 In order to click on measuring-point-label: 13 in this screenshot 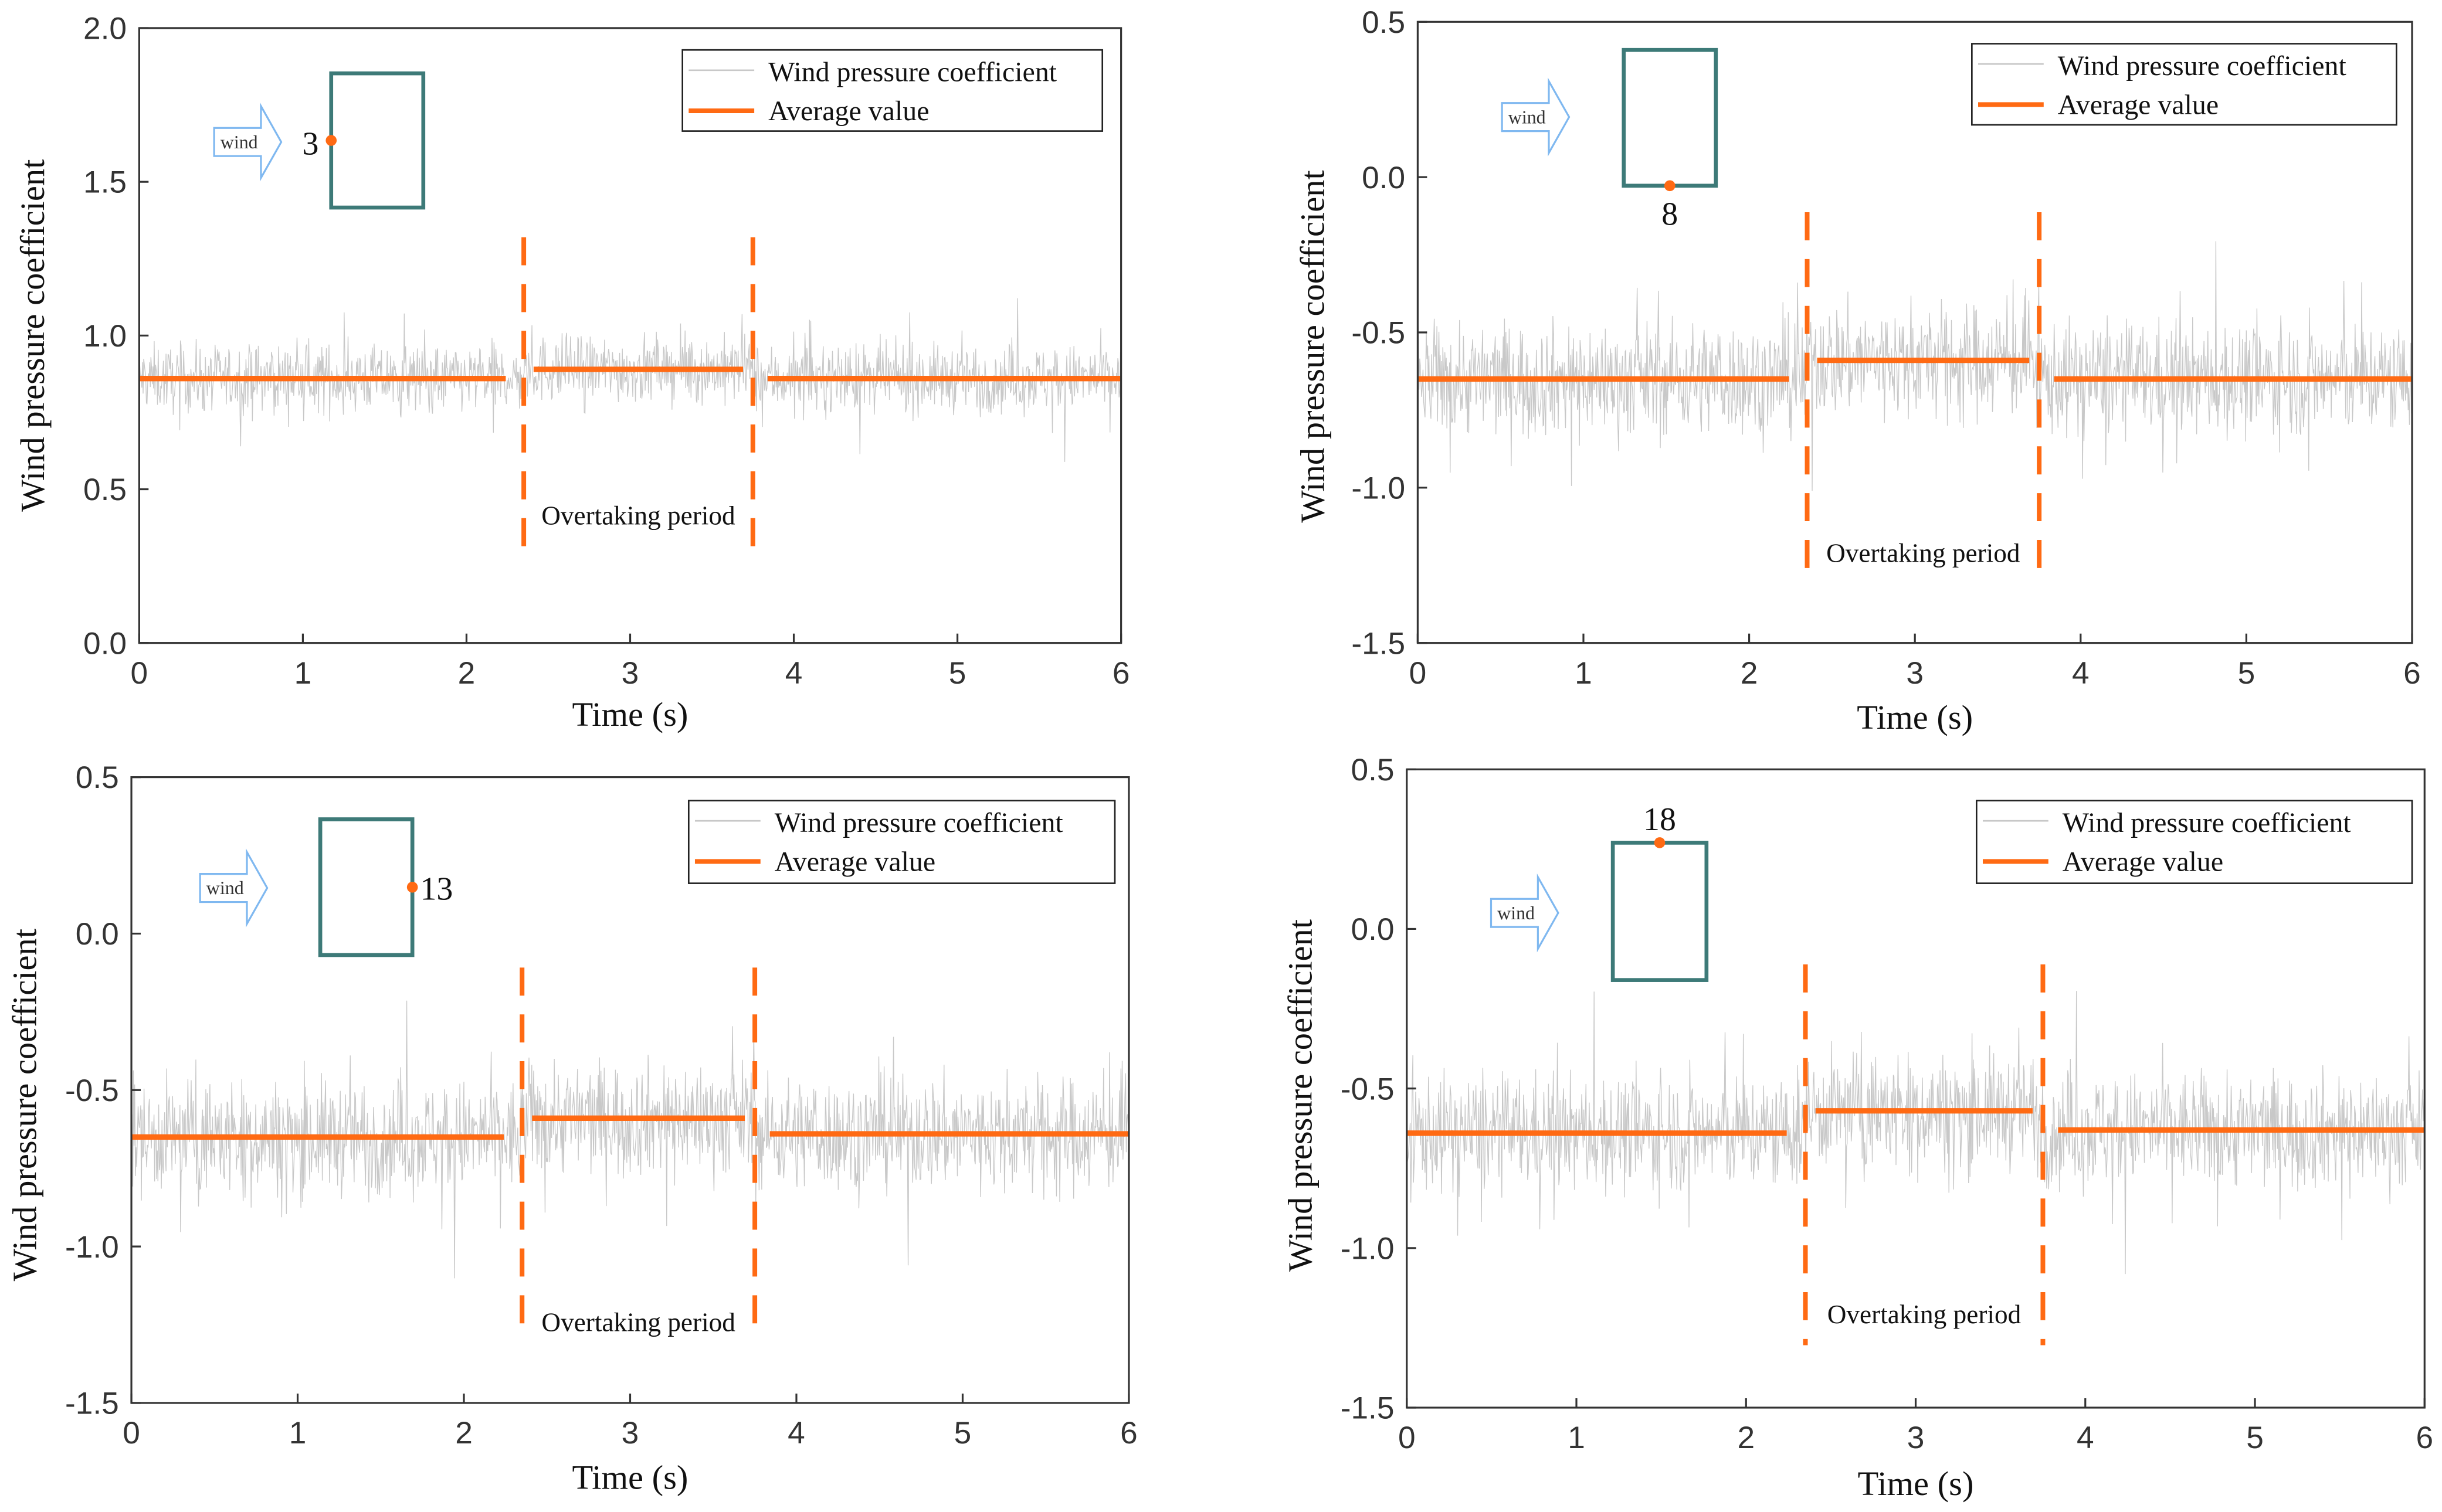, I will do `click(436, 889)`.